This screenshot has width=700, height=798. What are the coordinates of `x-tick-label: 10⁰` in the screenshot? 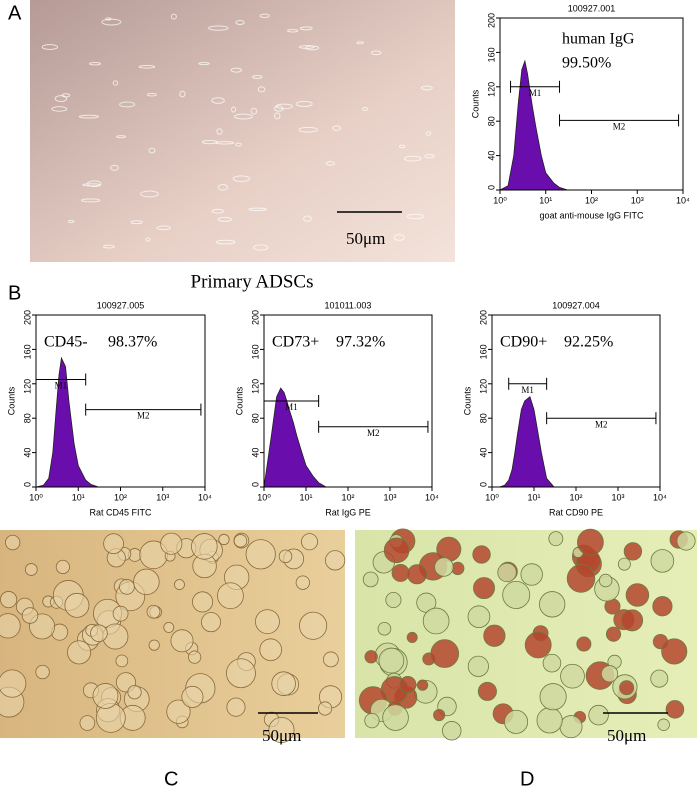 It's located at (492, 497).